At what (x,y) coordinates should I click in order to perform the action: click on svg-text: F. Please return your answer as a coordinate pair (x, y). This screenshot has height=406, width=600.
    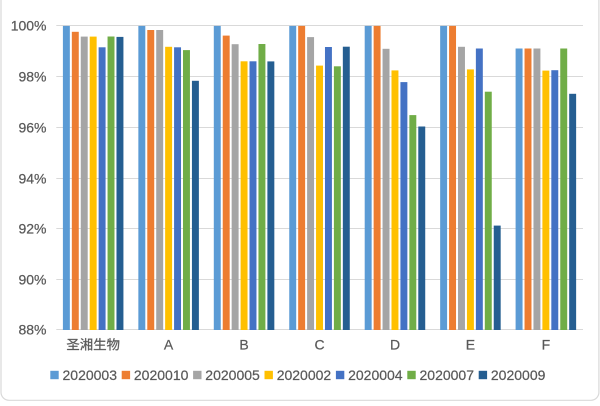
    Looking at the image, I should click on (546, 345).